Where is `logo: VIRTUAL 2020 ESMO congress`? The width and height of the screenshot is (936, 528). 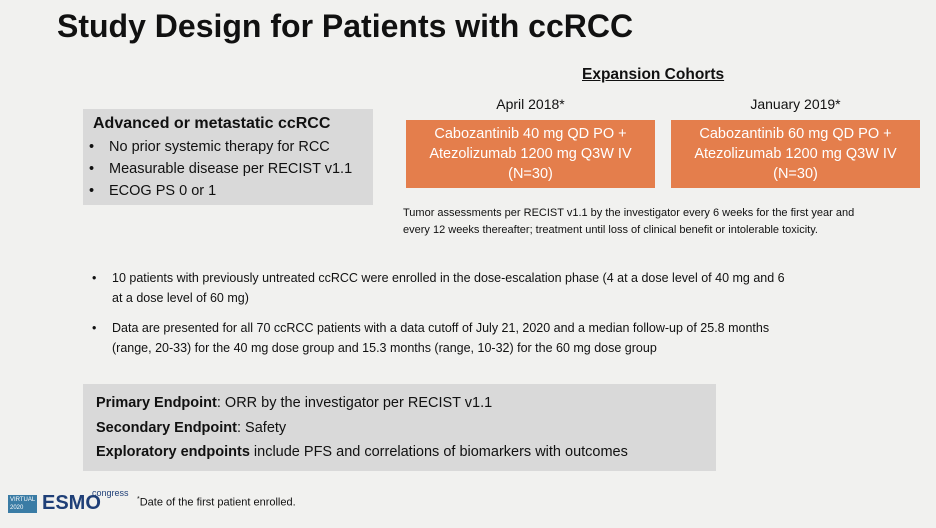 logo: VIRTUAL 2020 ESMO congress is located at coordinates (68, 503).